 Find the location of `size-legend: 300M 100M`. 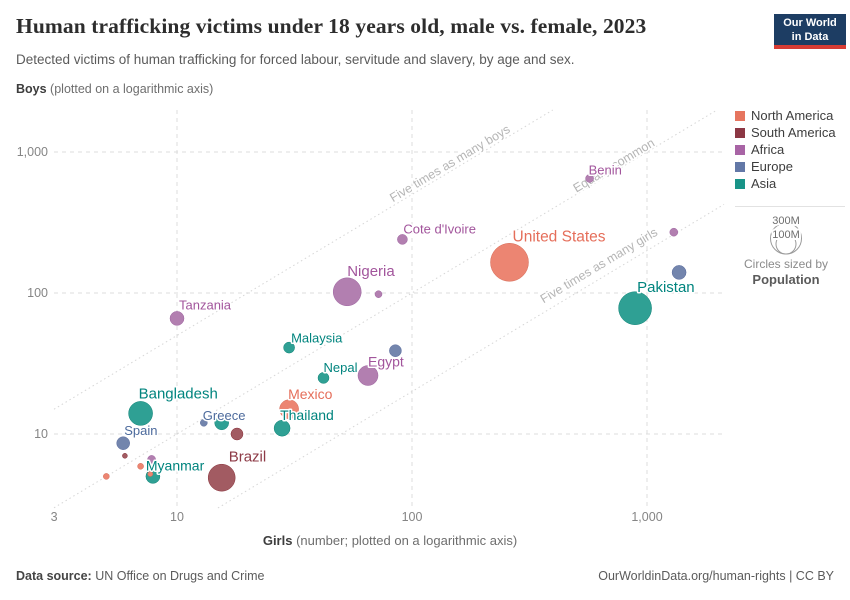

size-legend: 300M 100M is located at coordinates (786, 234).